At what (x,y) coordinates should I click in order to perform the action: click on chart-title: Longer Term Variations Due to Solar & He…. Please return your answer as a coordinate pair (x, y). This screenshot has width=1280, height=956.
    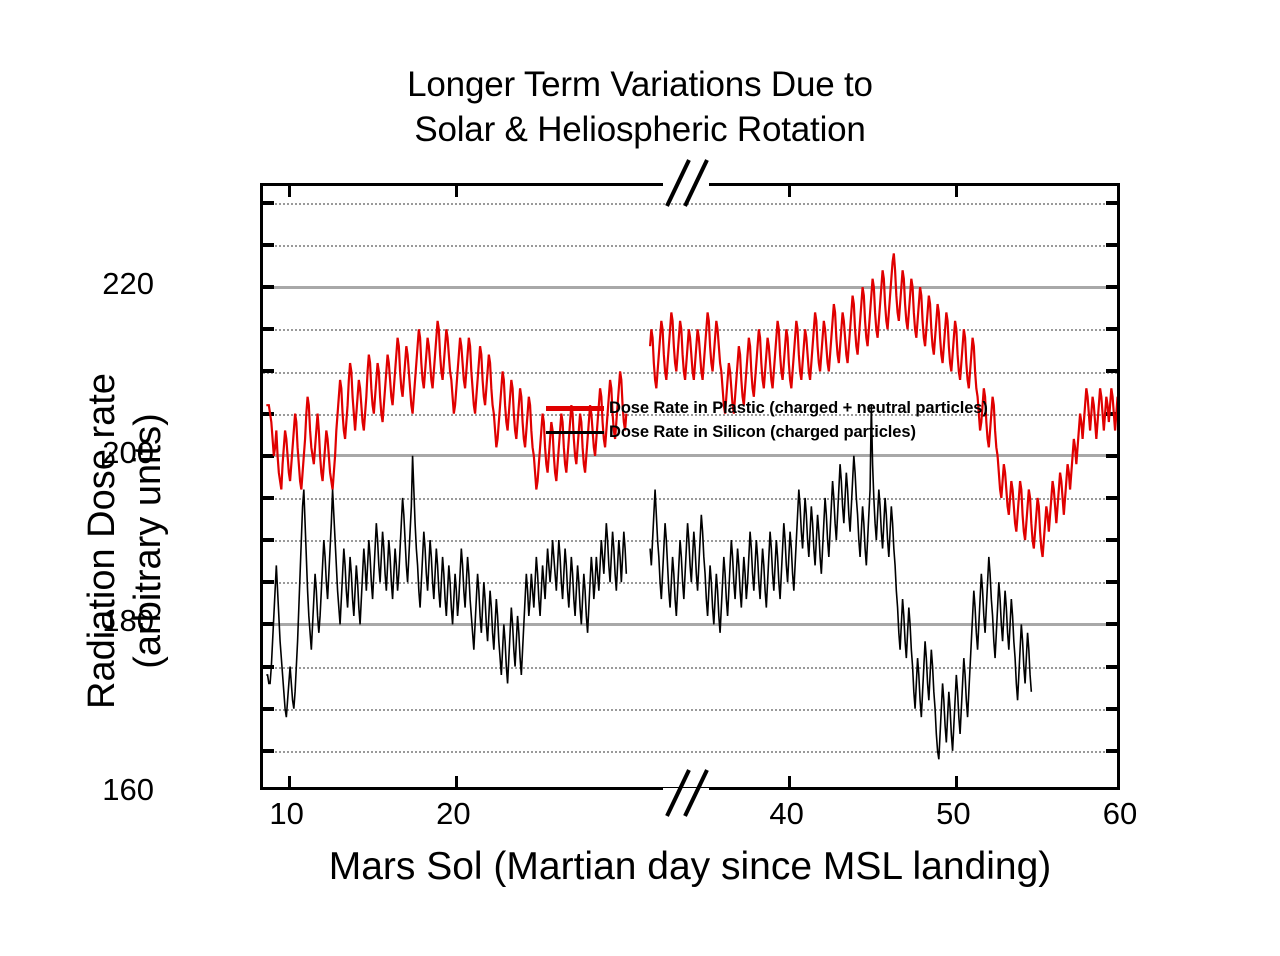
    Looking at the image, I should click on (640, 107).